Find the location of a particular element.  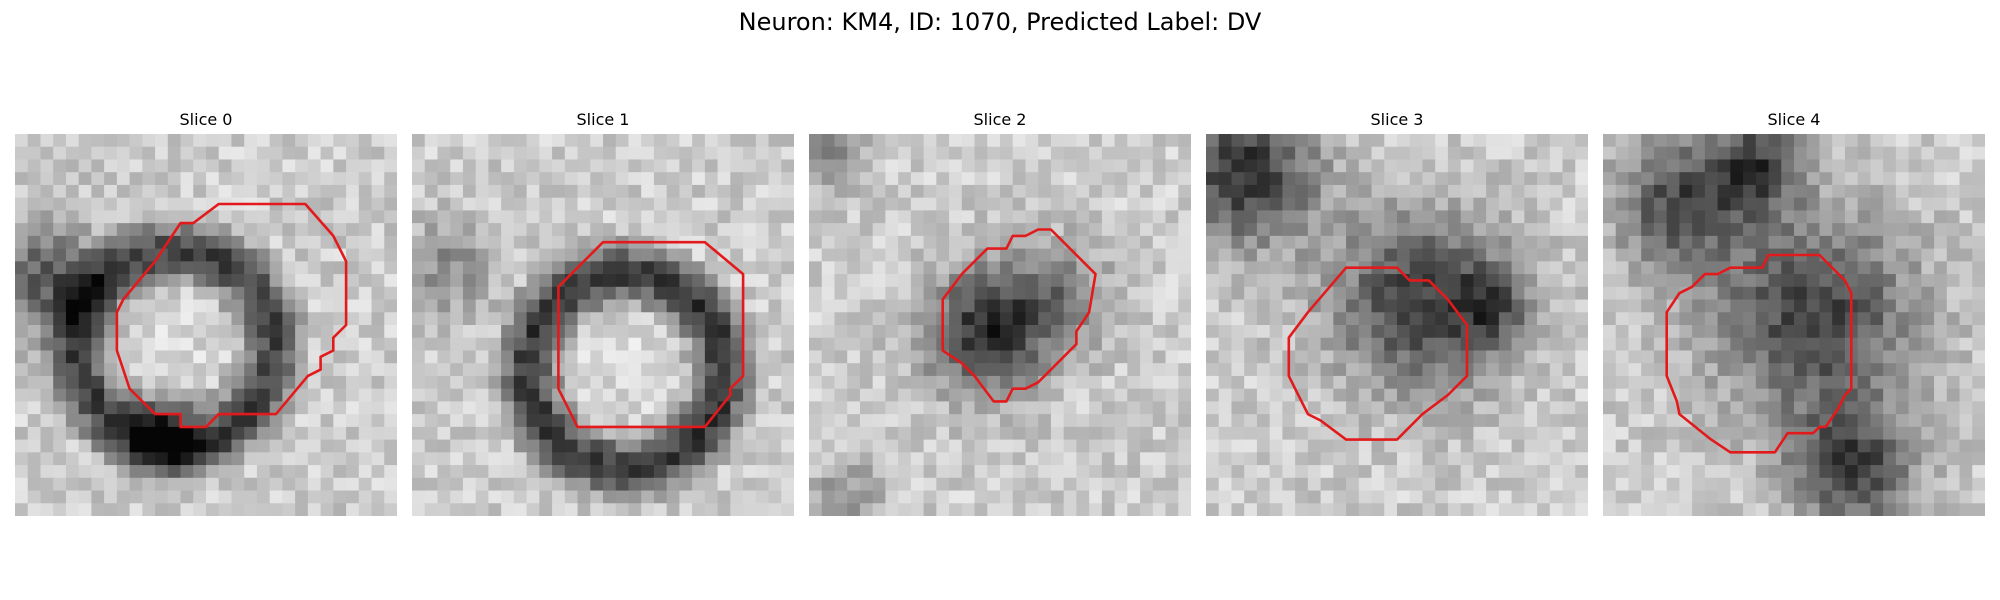

slice-panel-2: Slice 2 is located at coordinates (1000, 315).